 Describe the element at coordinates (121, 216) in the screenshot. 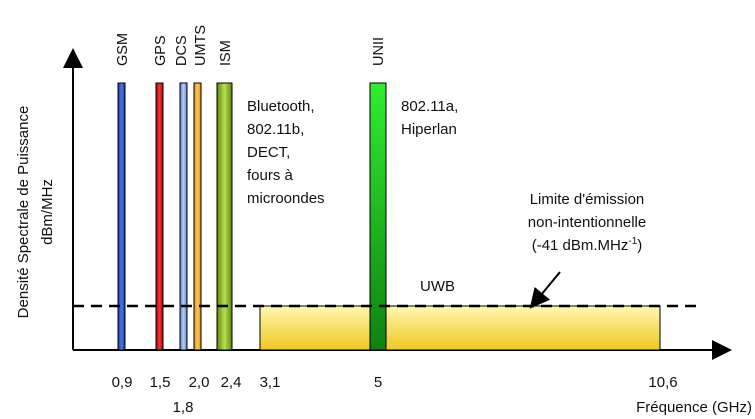

I see `gsm-band` at that location.